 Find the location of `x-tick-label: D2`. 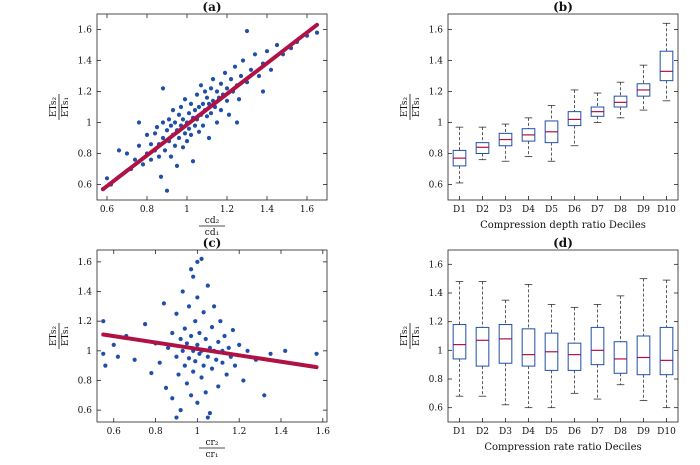

x-tick-label: D2 is located at coordinates (482, 210).